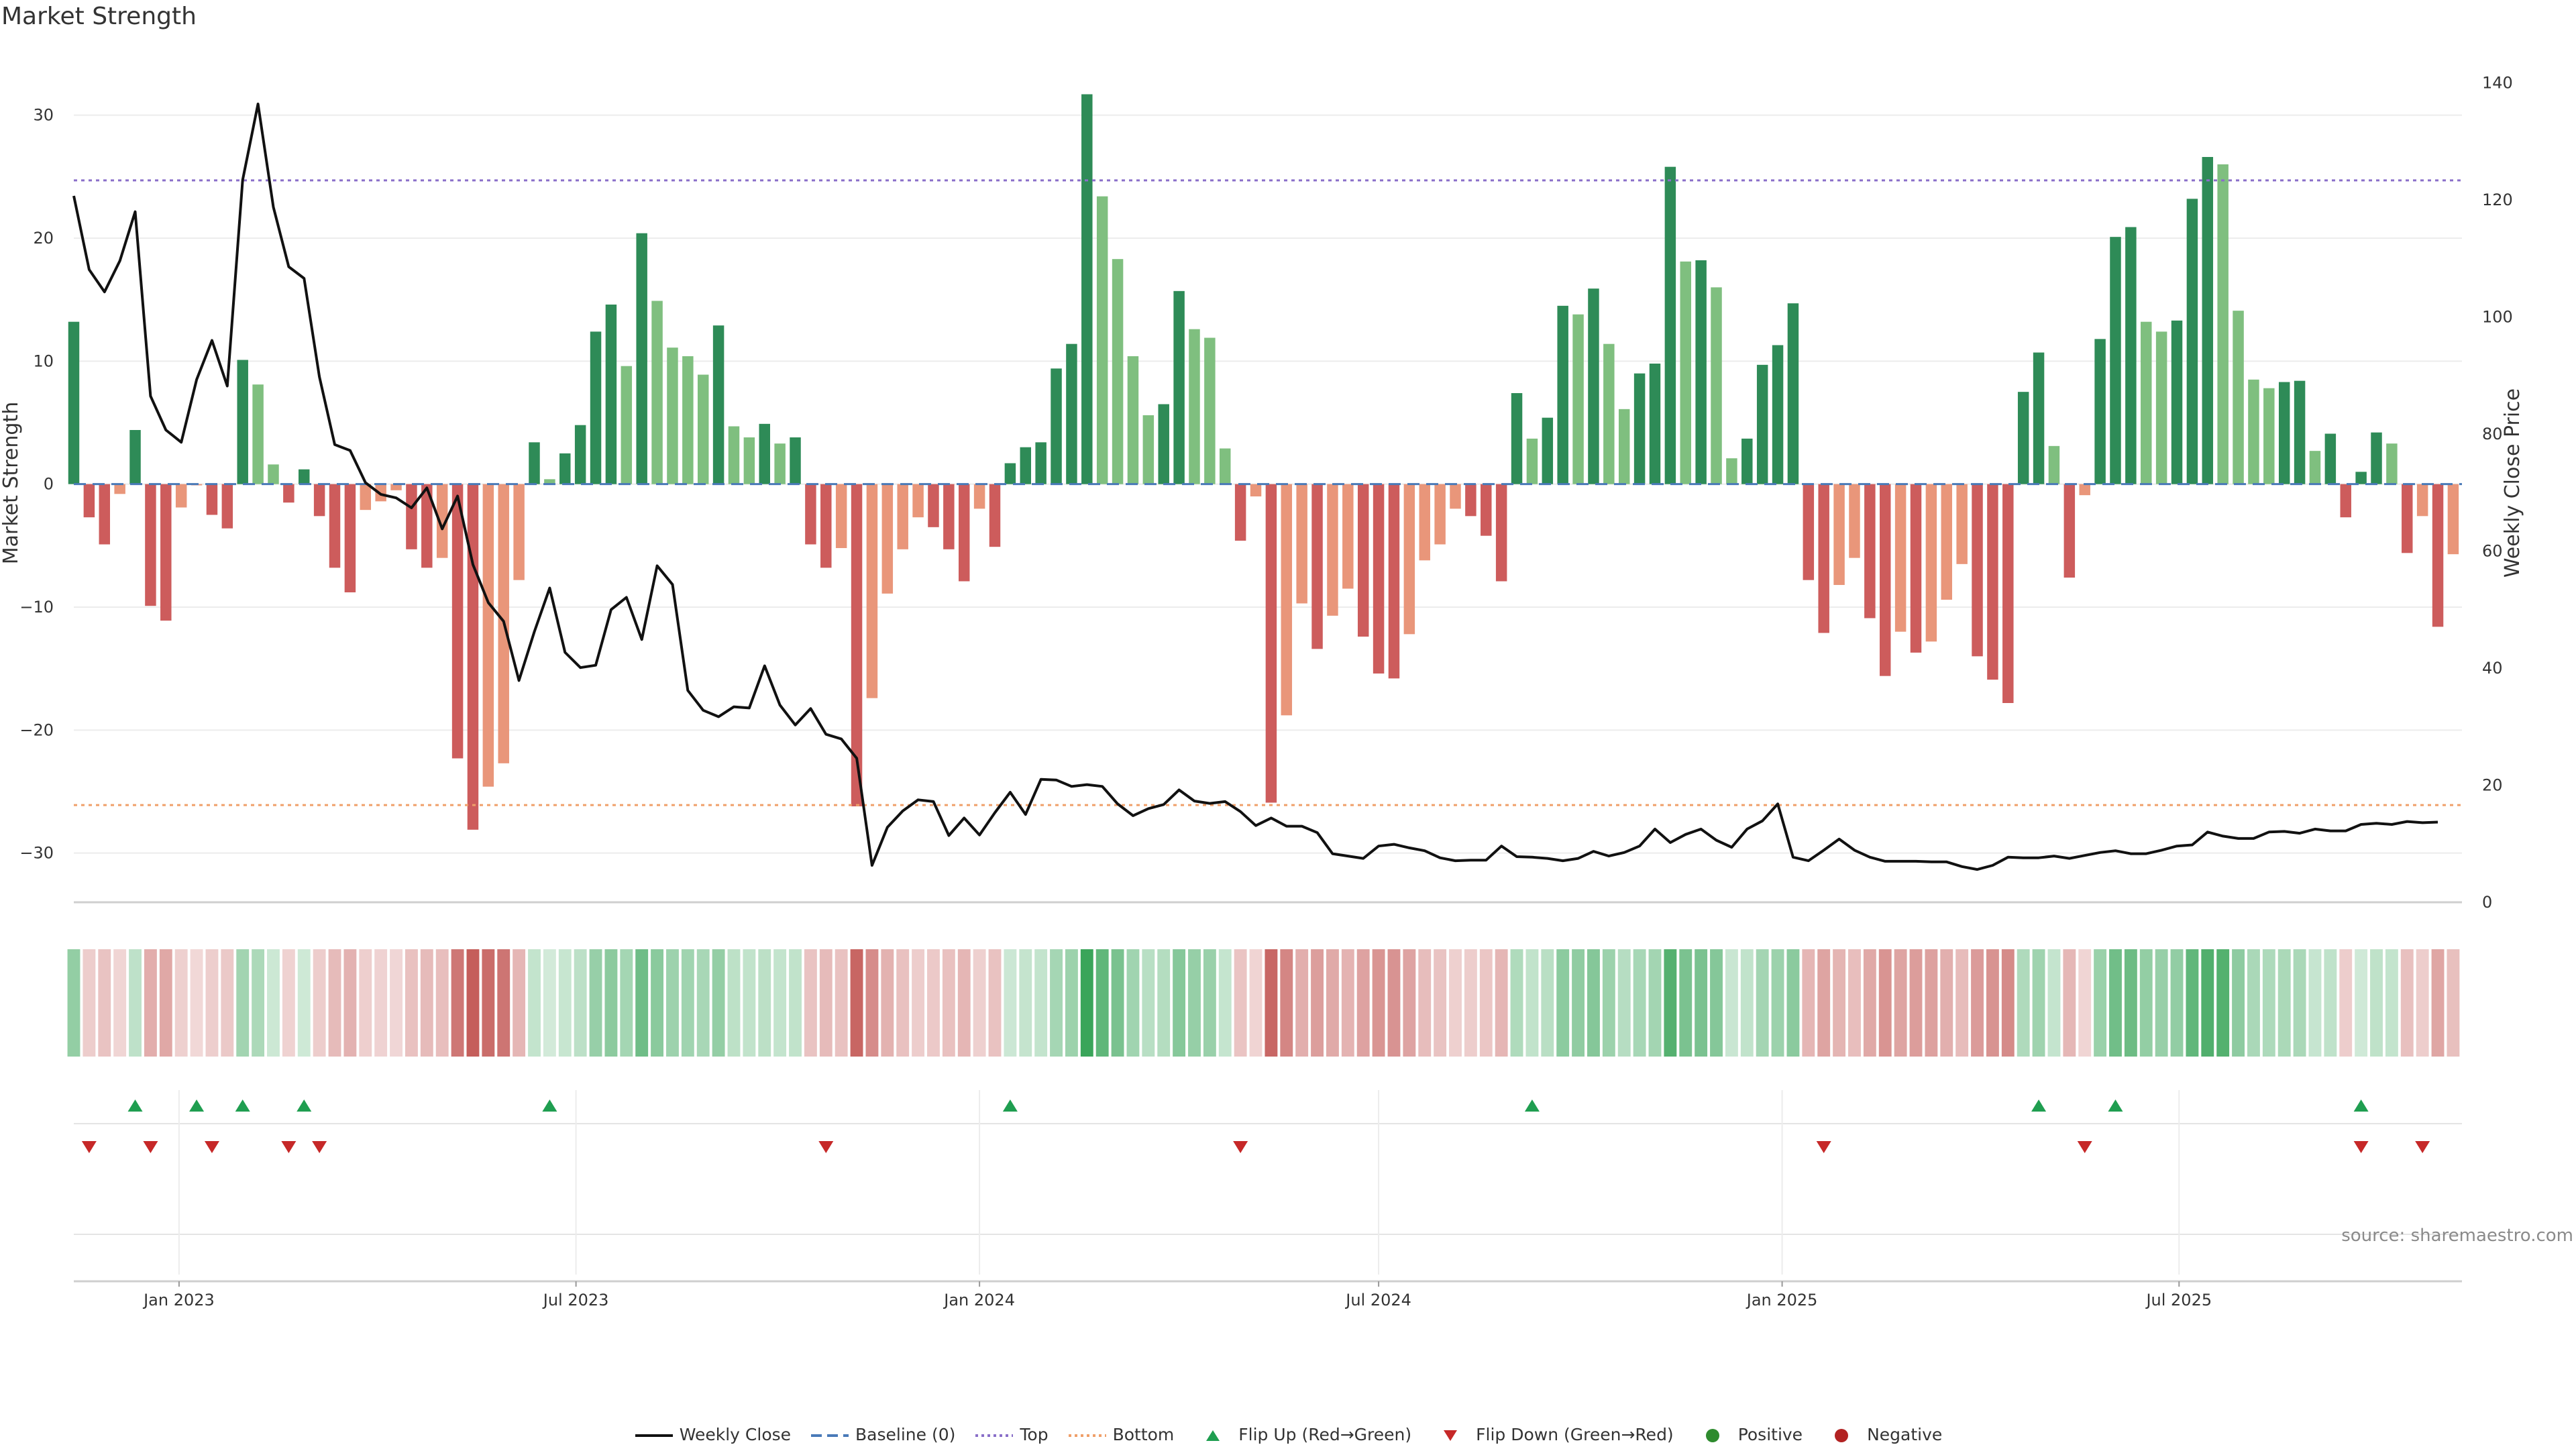 The height and width of the screenshot is (1449, 2576). I want to click on legend-label: Flip Down (Green→Red), so click(1575, 1434).